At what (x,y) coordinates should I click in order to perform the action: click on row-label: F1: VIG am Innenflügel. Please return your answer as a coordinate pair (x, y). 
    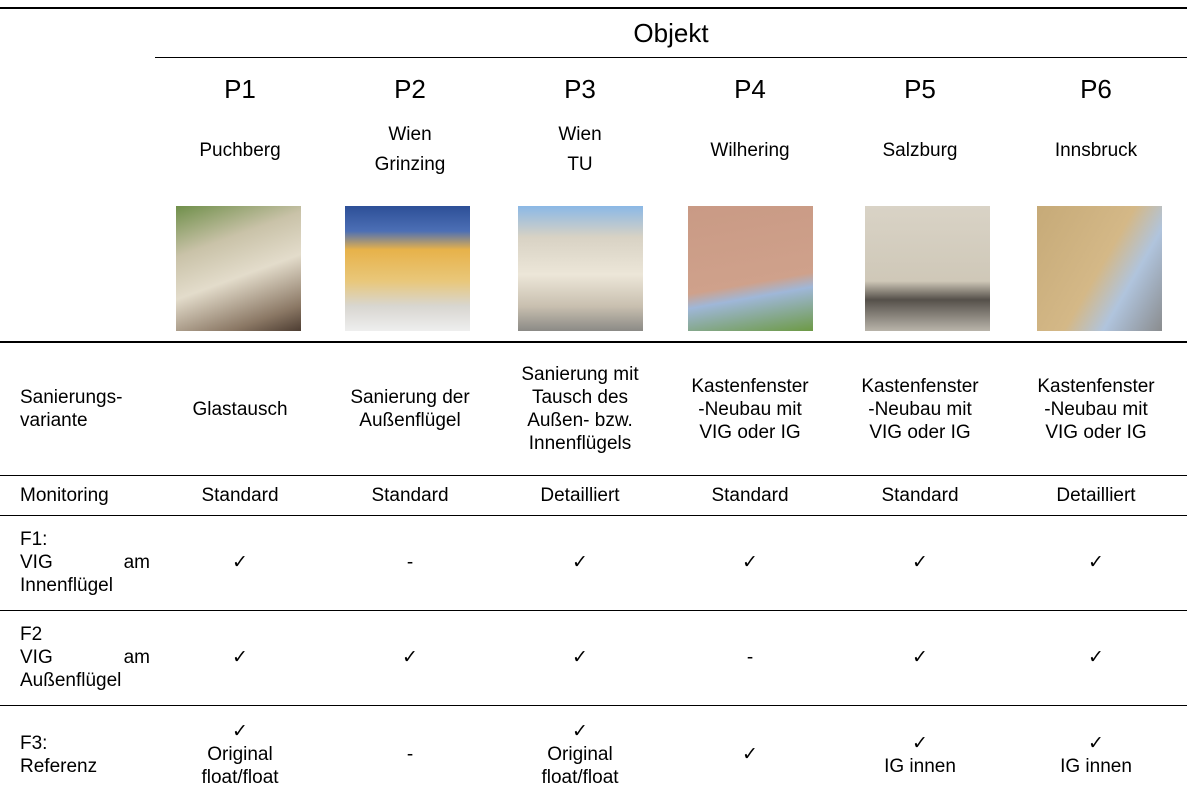
    Looking at the image, I should click on (77, 562).